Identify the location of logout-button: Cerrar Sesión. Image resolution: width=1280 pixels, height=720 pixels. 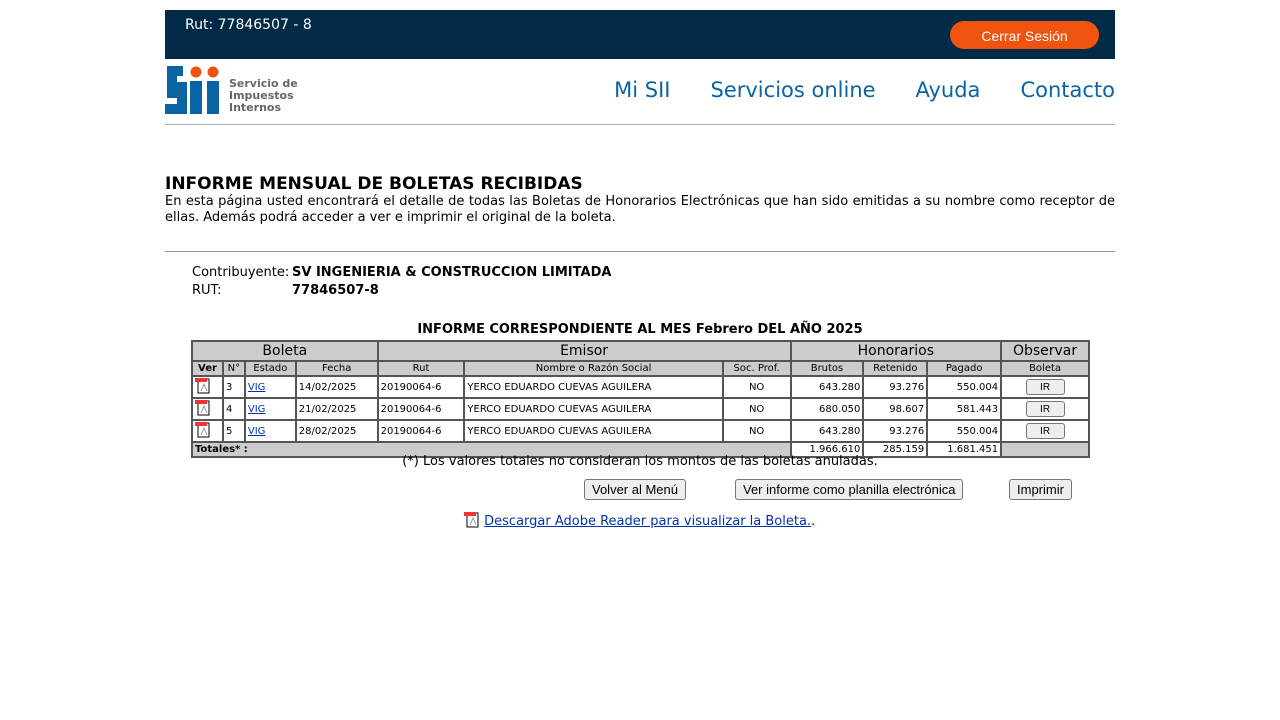
(1024, 35).